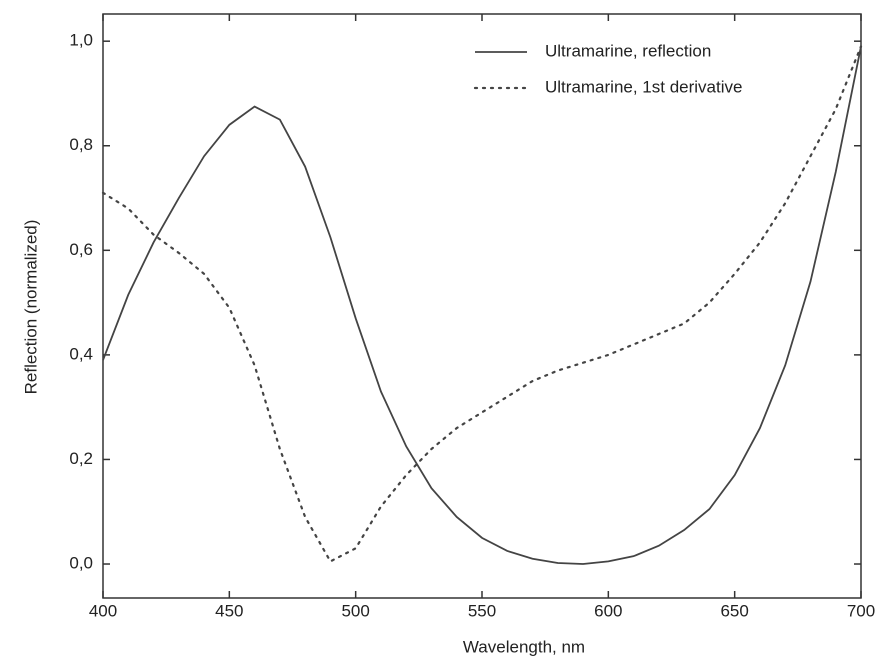 The image size is (882, 671). I want to click on y-tick-label: 0,8, so click(81, 144).